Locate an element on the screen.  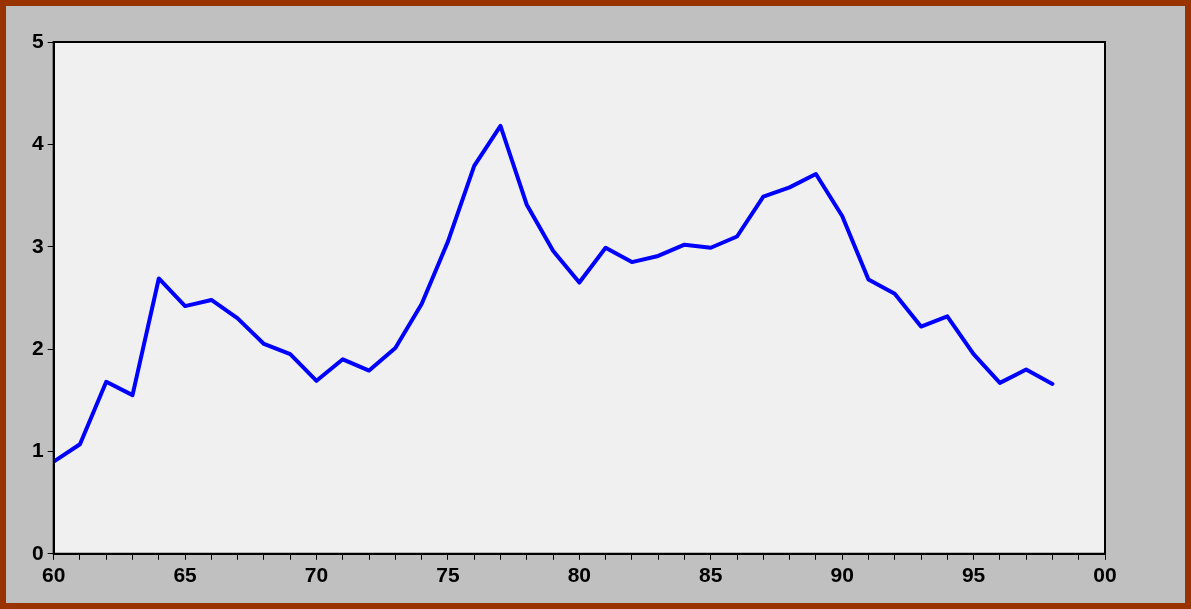
y-tick-label: 4 is located at coordinates (37, 143).